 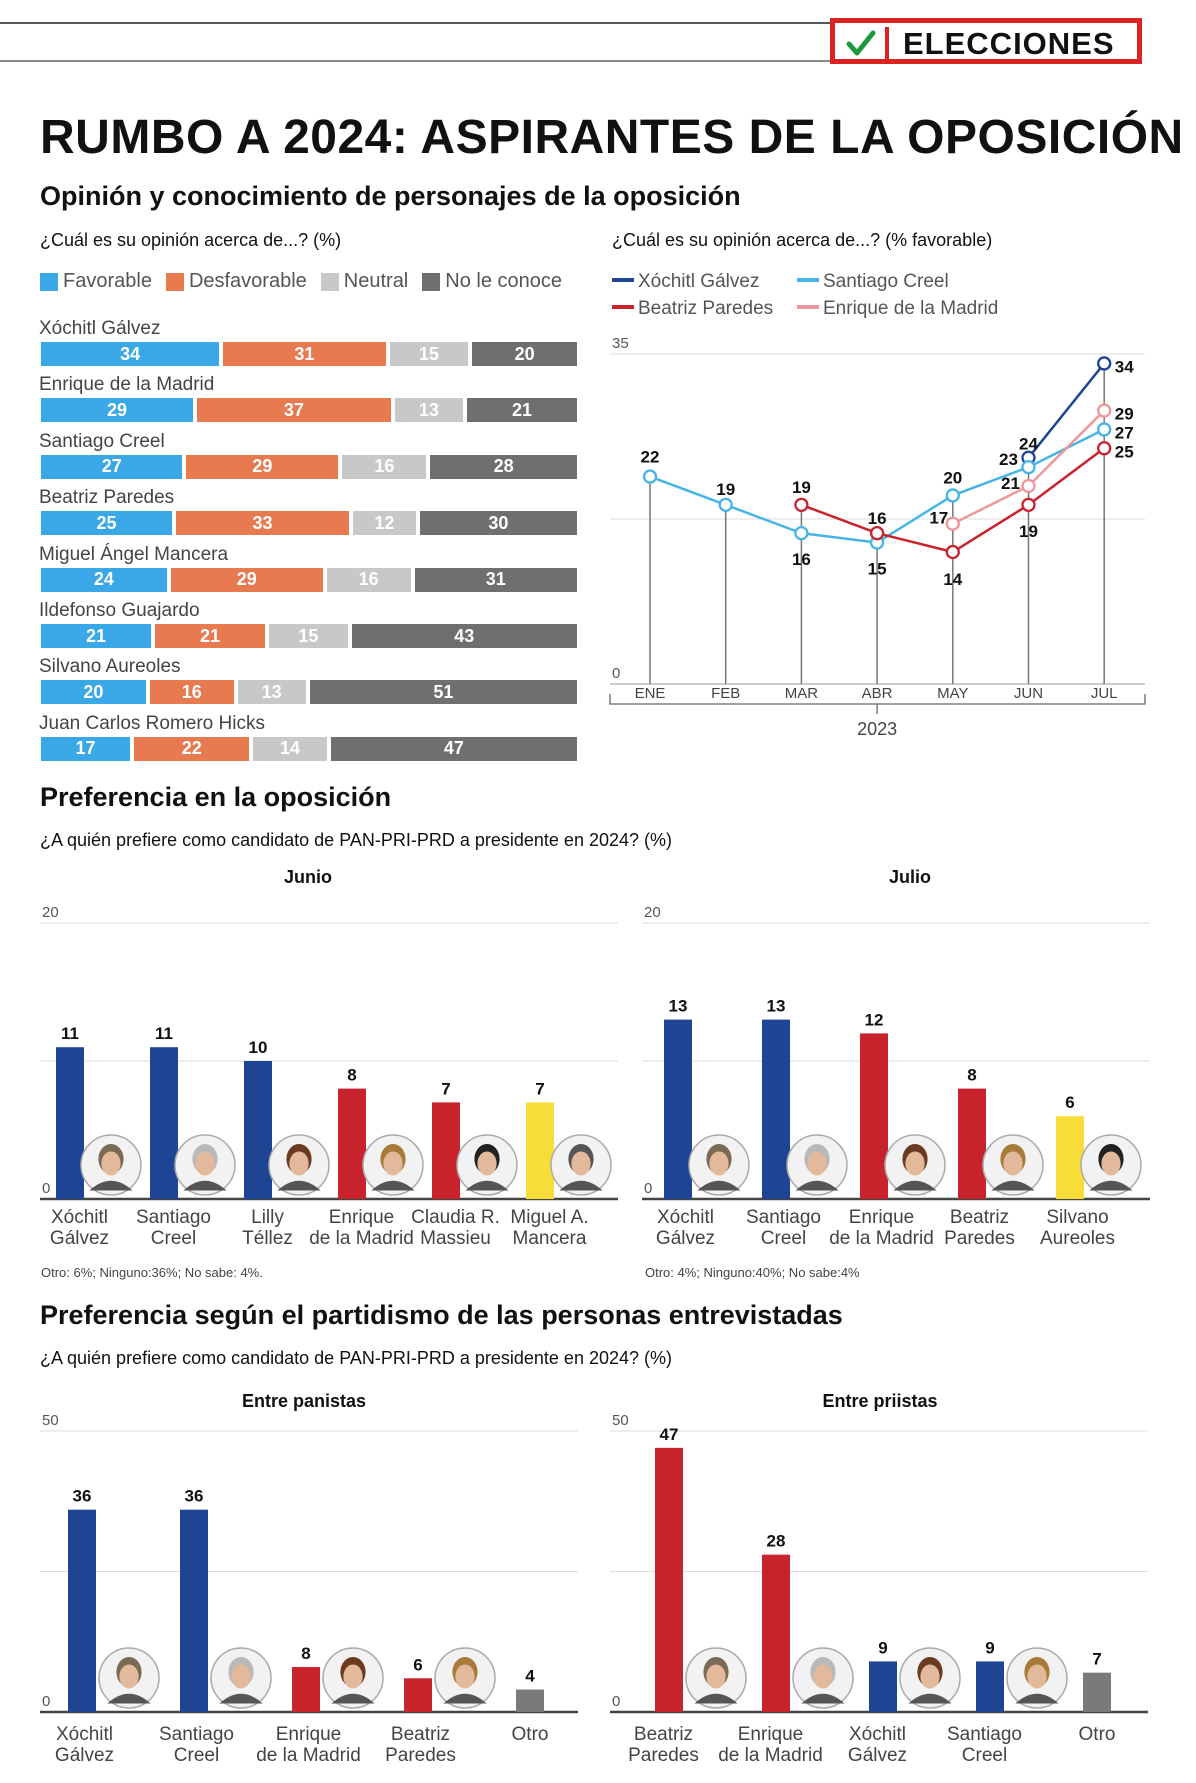 I want to click on legend-item-favorable: Favorable, so click(x=96, y=281).